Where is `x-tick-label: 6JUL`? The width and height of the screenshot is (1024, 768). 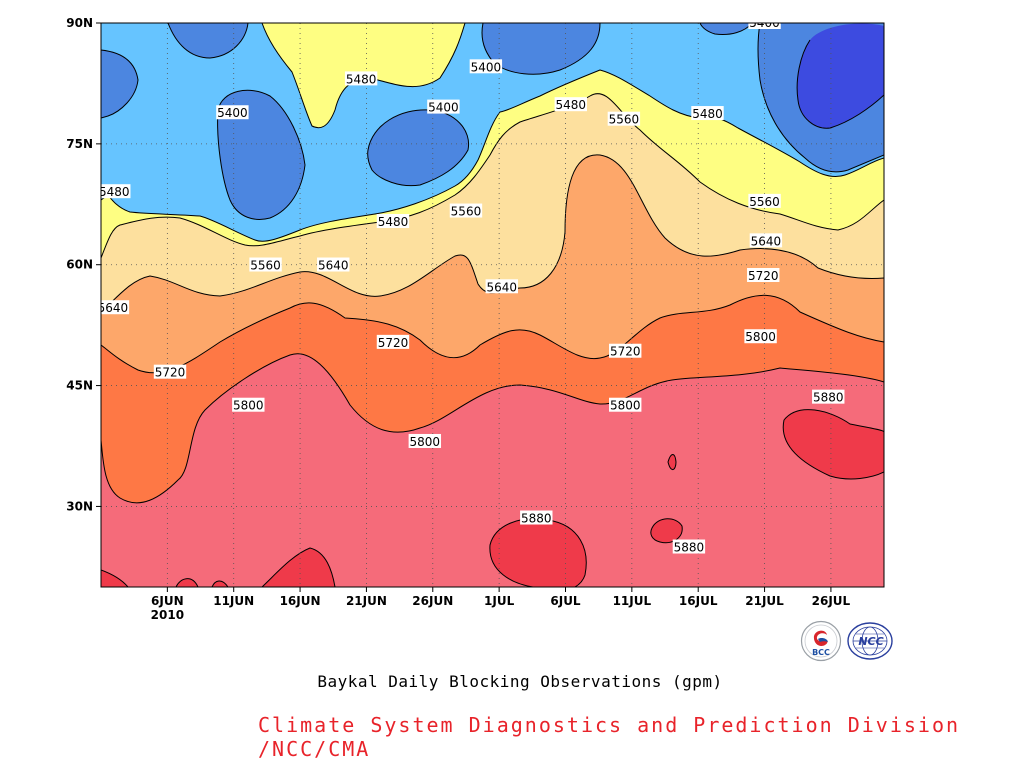 x-tick-label: 6JUL is located at coordinates (565, 601).